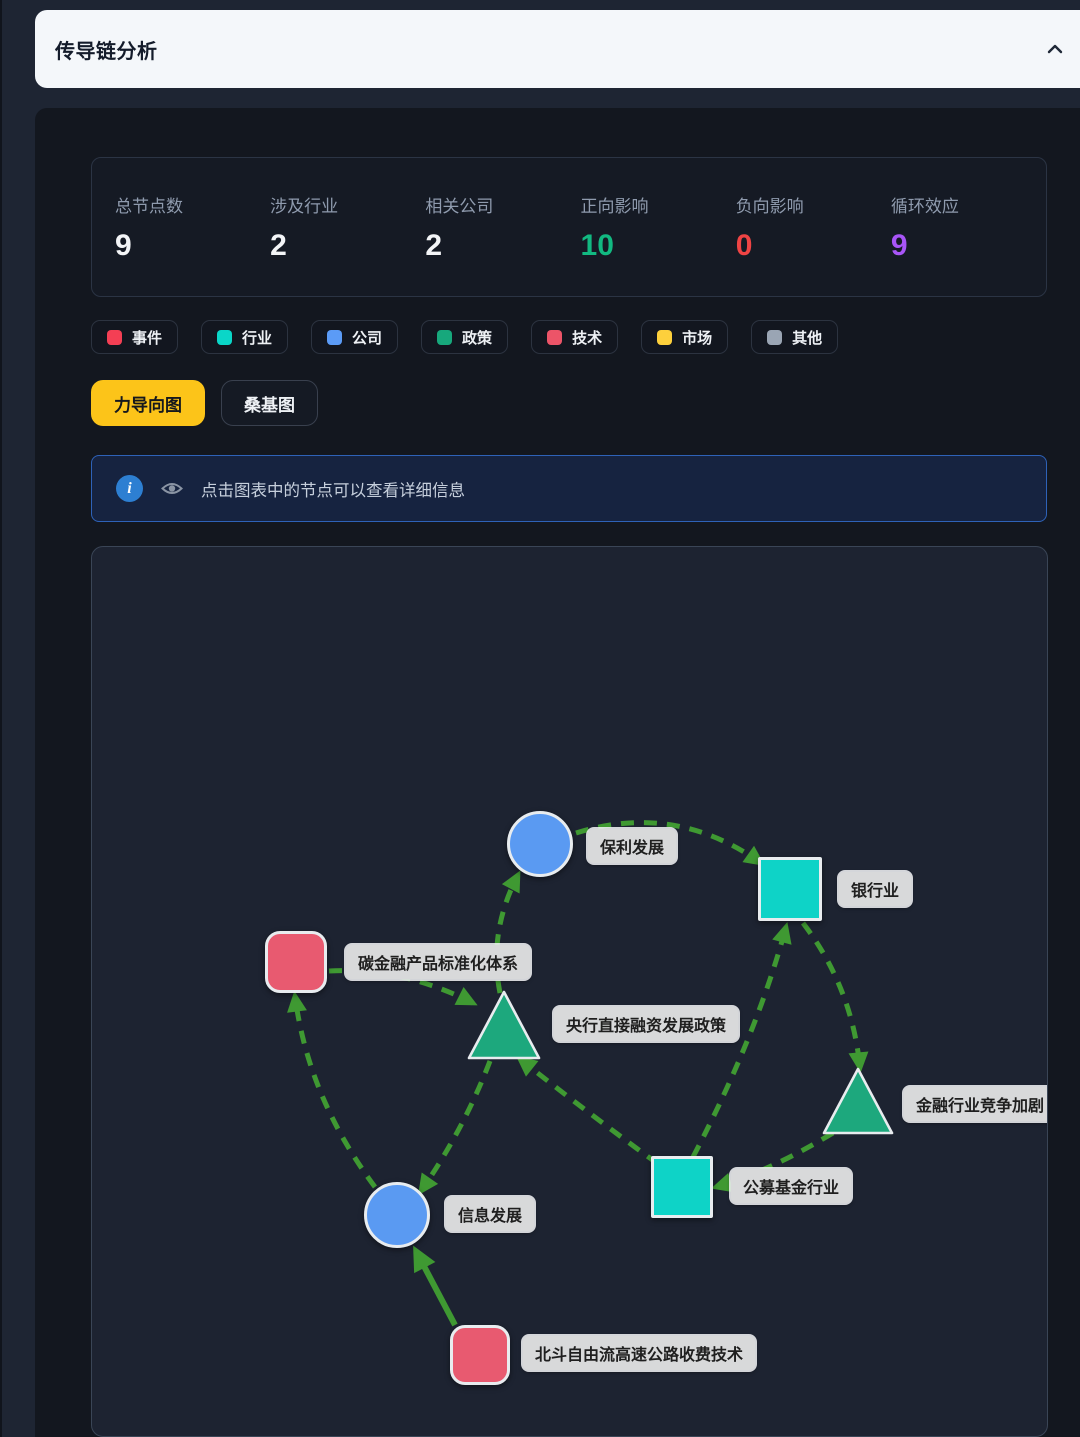 The height and width of the screenshot is (1437, 1080). Describe the element at coordinates (106, 51) in the screenshot. I see `page-title: 传导链分析` at that location.